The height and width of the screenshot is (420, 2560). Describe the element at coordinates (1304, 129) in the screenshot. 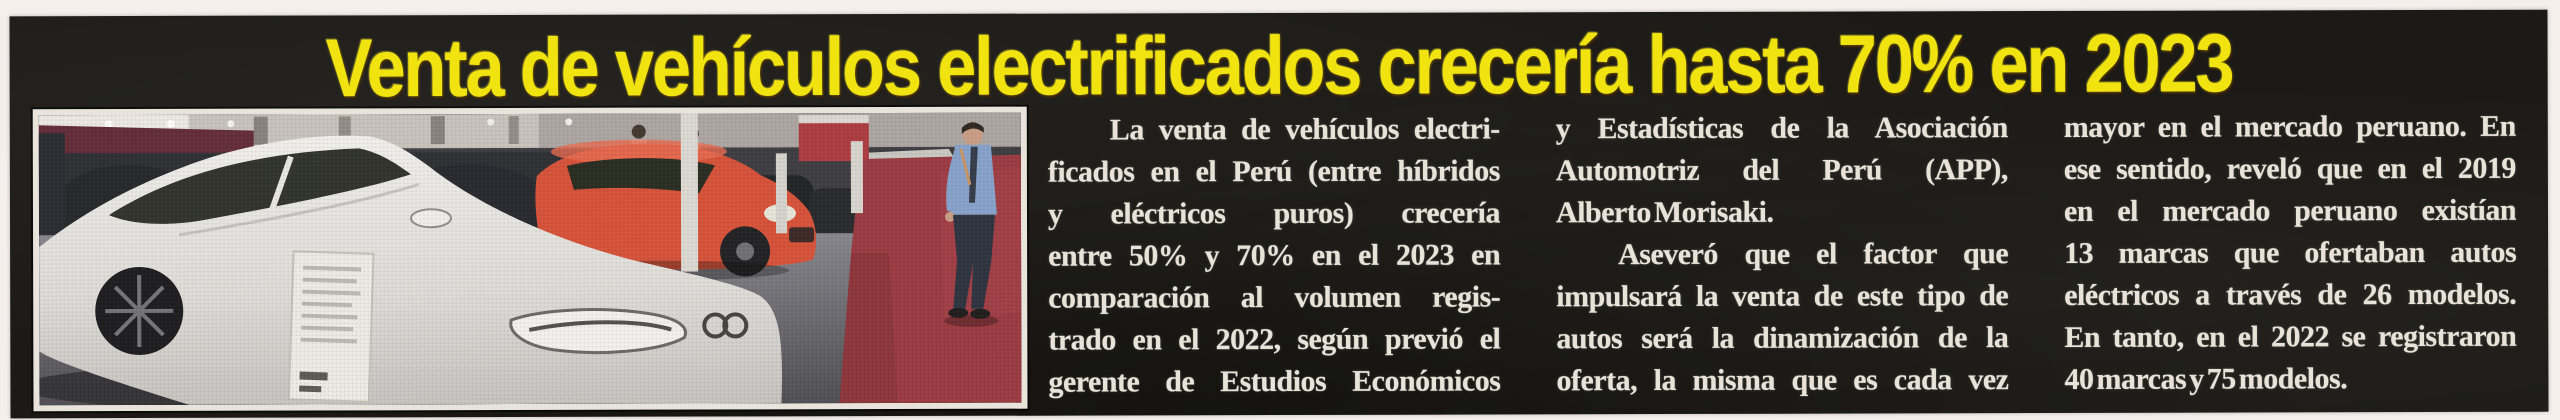

I see `article-line: La venta de vehículos electri-` at that location.